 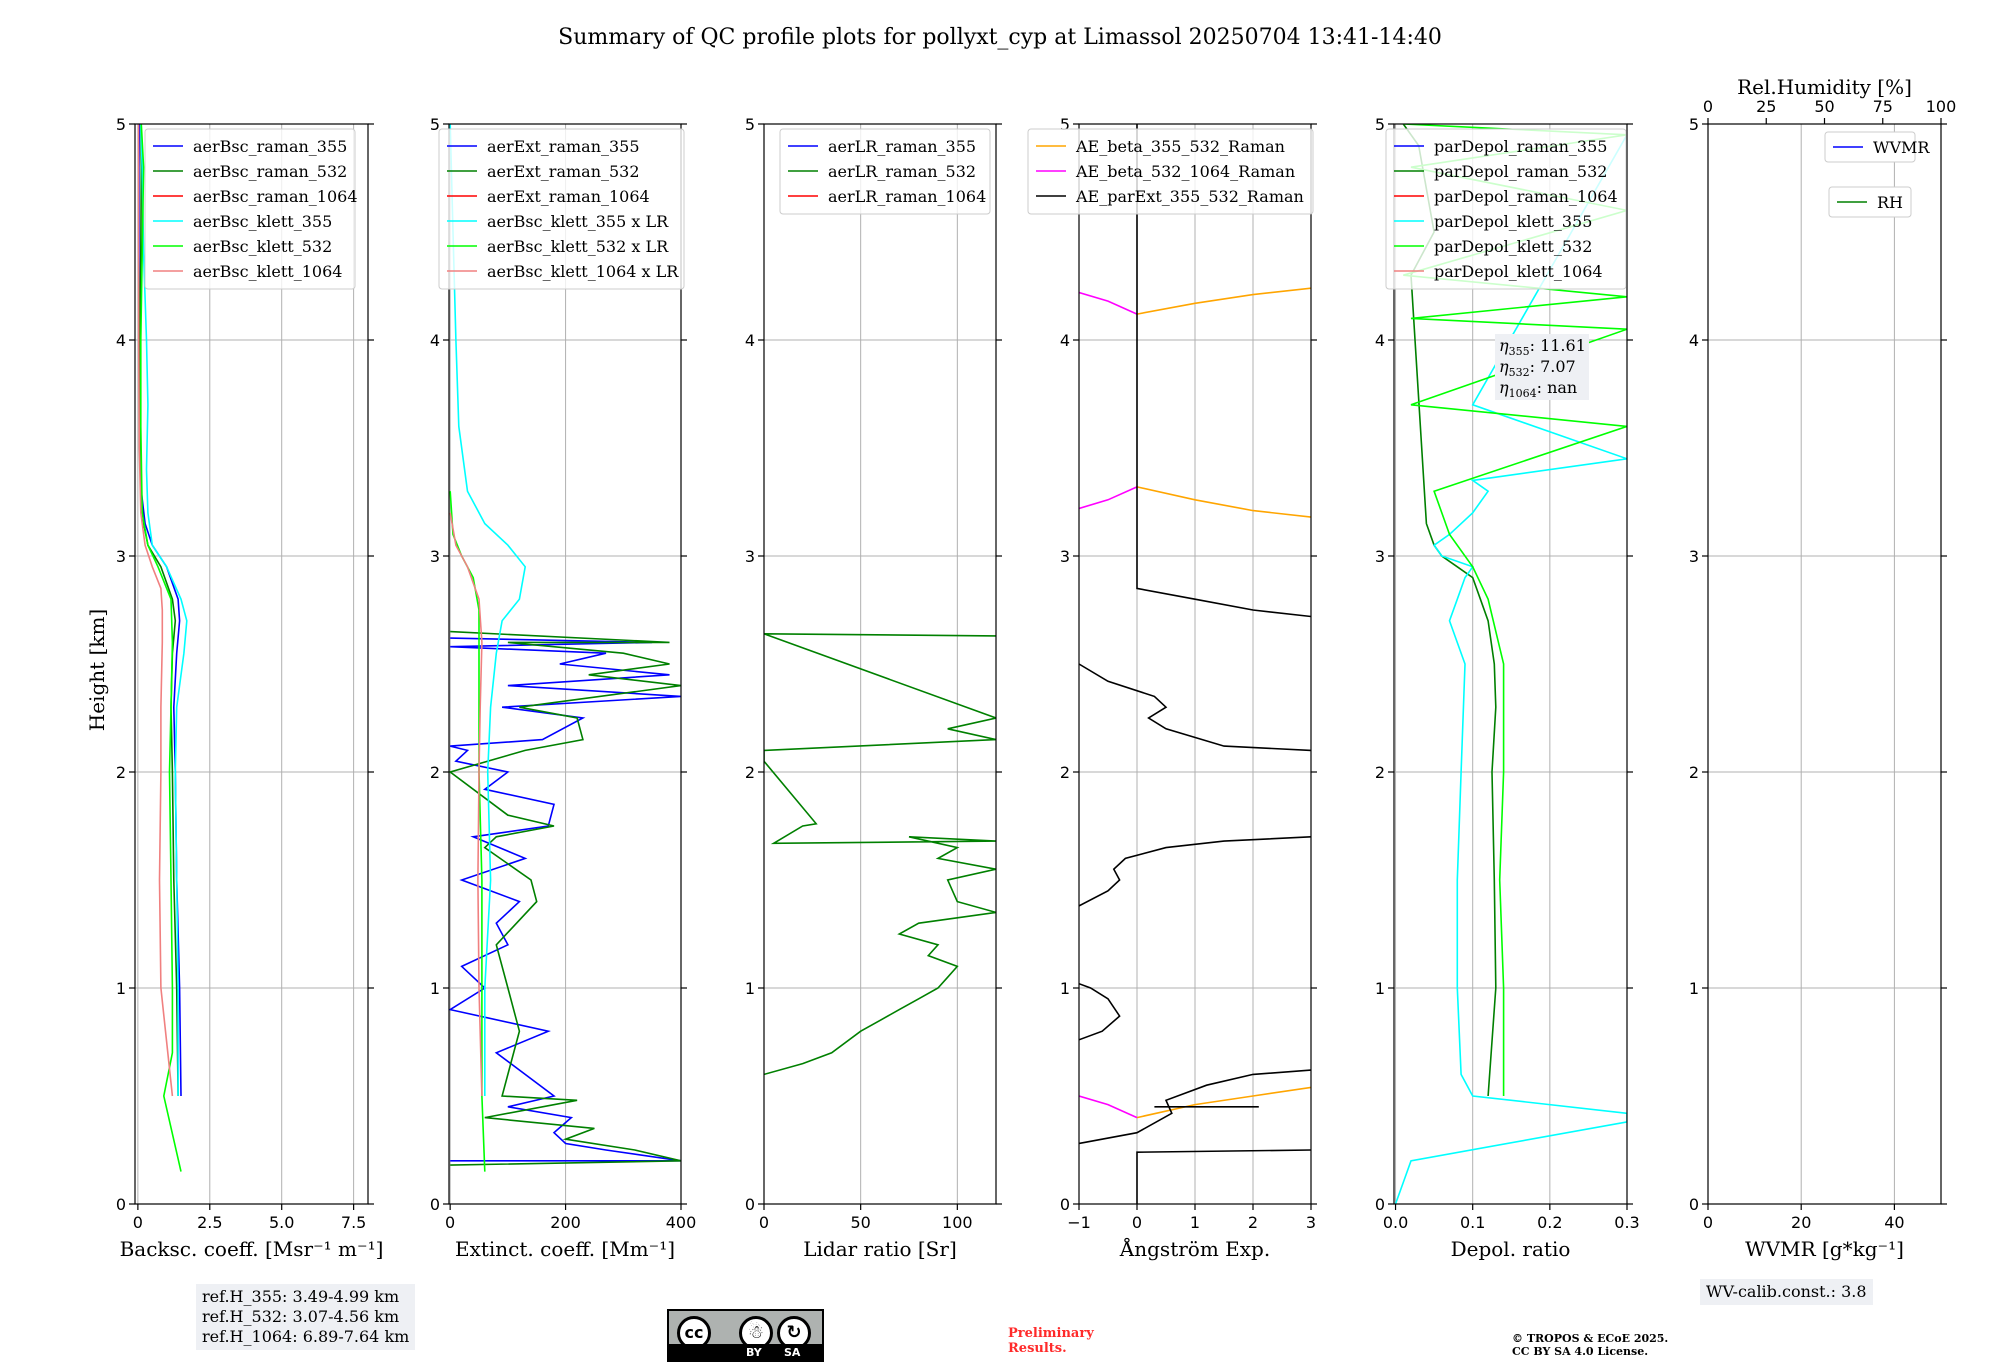 I want to click on legend-label: aerBsc_klett_1064 x LR, so click(x=583, y=271).